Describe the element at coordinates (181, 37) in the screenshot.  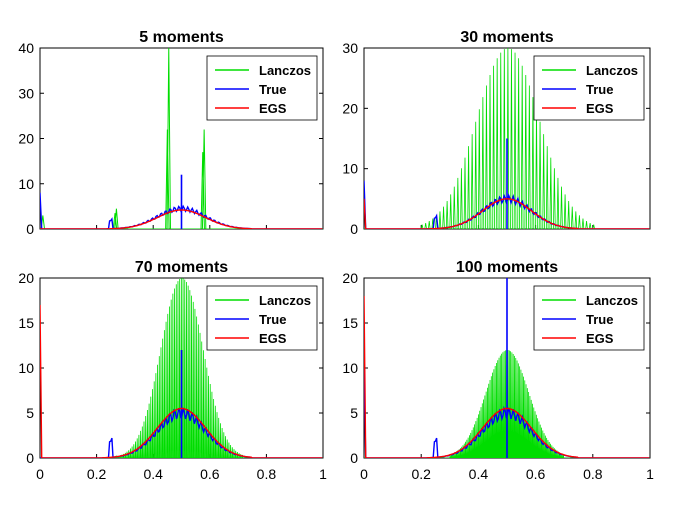
I see `panel-title: 5 moments` at that location.